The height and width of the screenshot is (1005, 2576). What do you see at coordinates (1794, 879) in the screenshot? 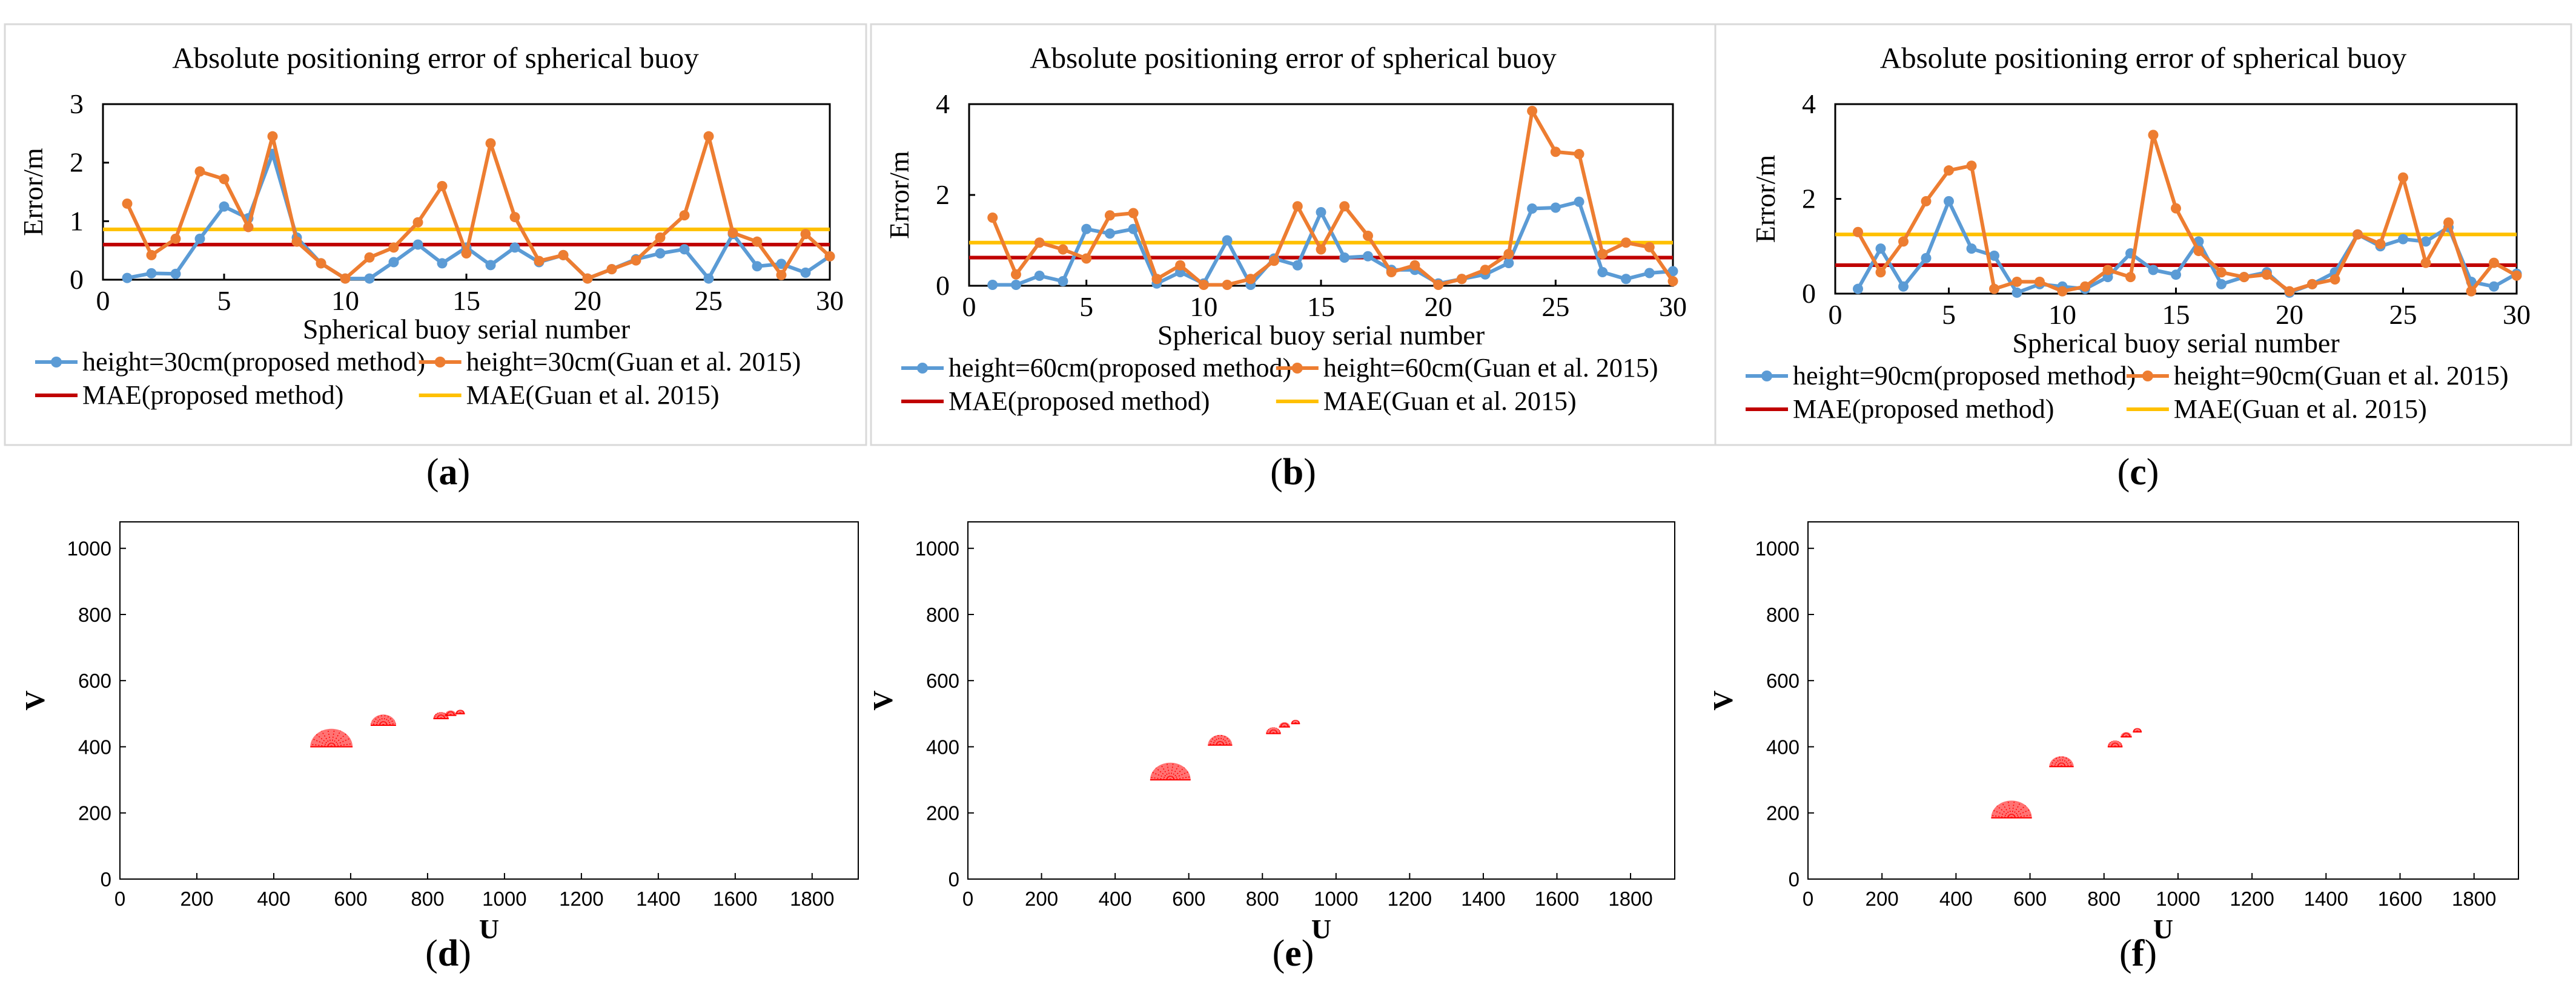
I see `y-tick-label: 0` at bounding box center [1794, 879].